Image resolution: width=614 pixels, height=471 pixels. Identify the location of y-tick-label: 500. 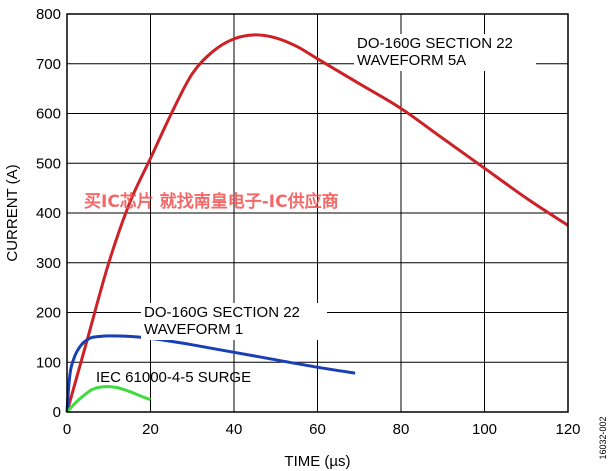
(48, 163).